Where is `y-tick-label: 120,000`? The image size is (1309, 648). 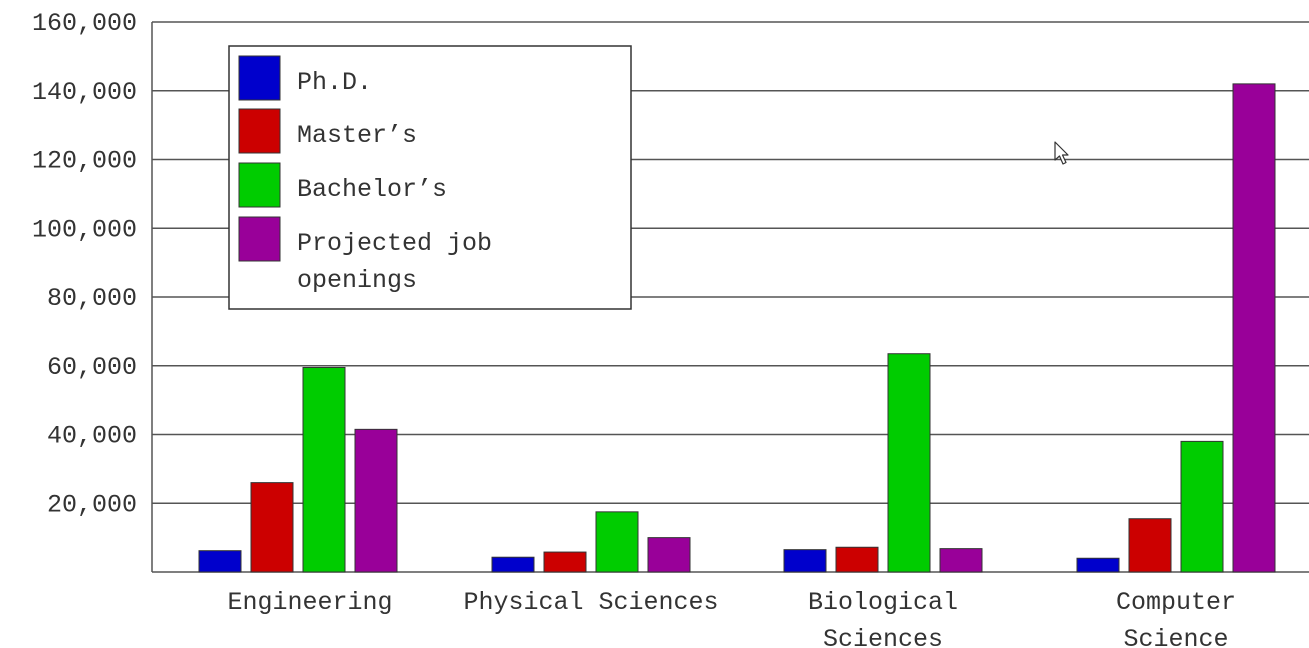
y-tick-label: 120,000 is located at coordinates (84, 161).